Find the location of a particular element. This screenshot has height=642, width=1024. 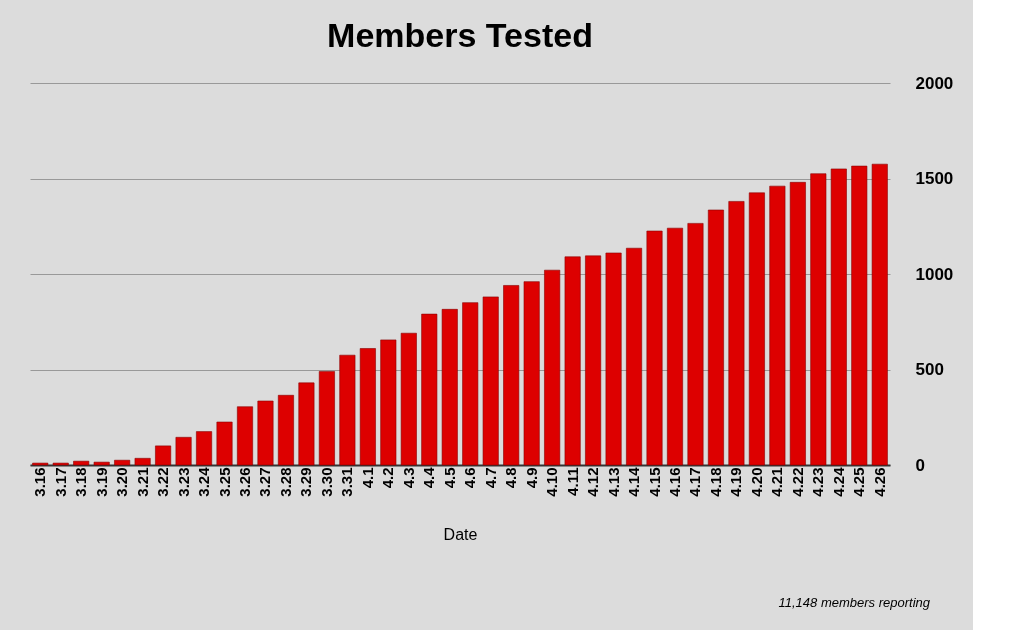

x-tick-label: 3.20 is located at coordinates (122, 482).